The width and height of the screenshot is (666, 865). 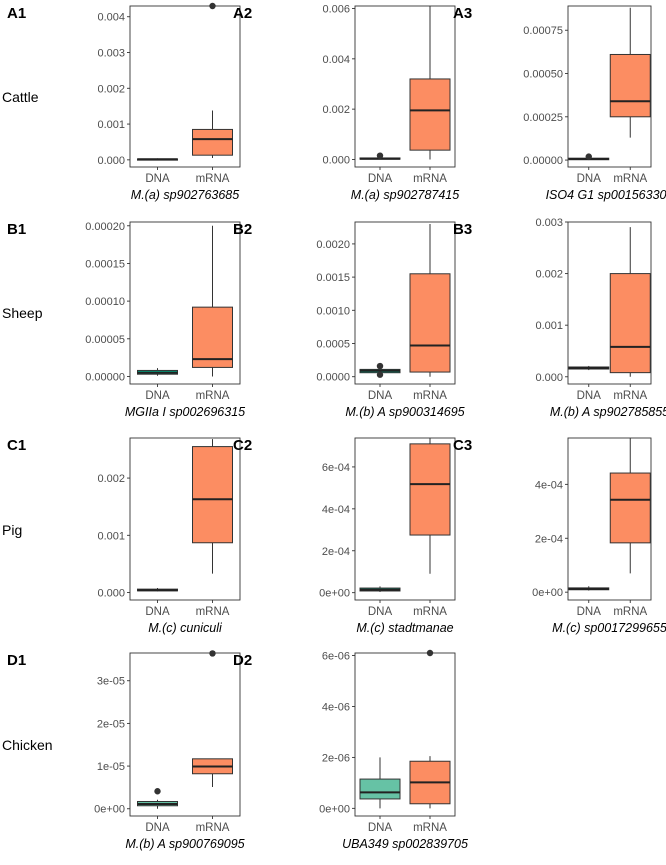 I want to click on y-tick-label: 0.00025, so click(x=543, y=118).